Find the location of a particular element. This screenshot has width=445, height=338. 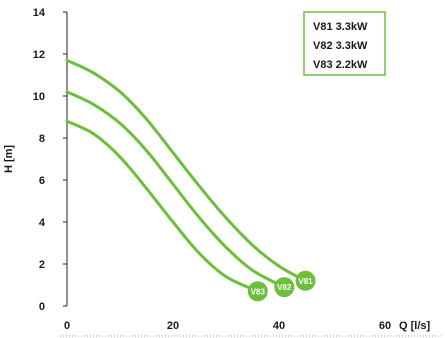

legend-box is located at coordinates (344, 43).